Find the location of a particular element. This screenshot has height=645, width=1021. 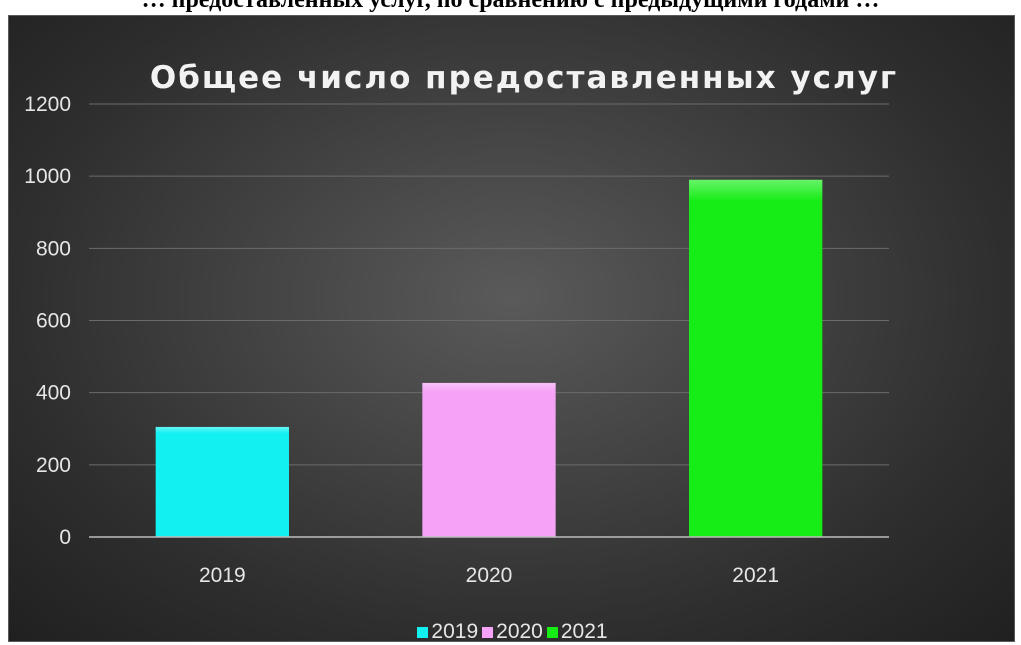

x-tick-label: 2020 is located at coordinates (489, 575).